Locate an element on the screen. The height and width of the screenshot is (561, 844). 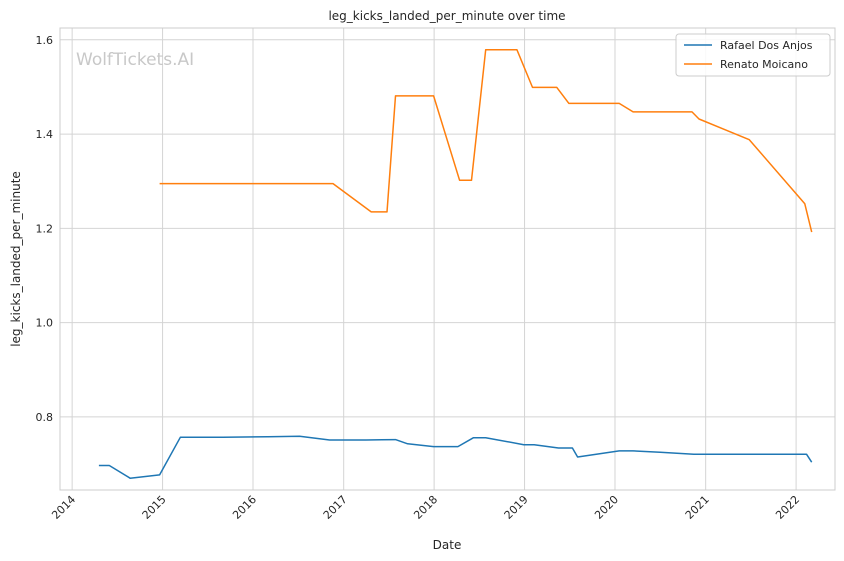
chart-title: leg_kicks_landed_per_minute over time is located at coordinates (446, 16).